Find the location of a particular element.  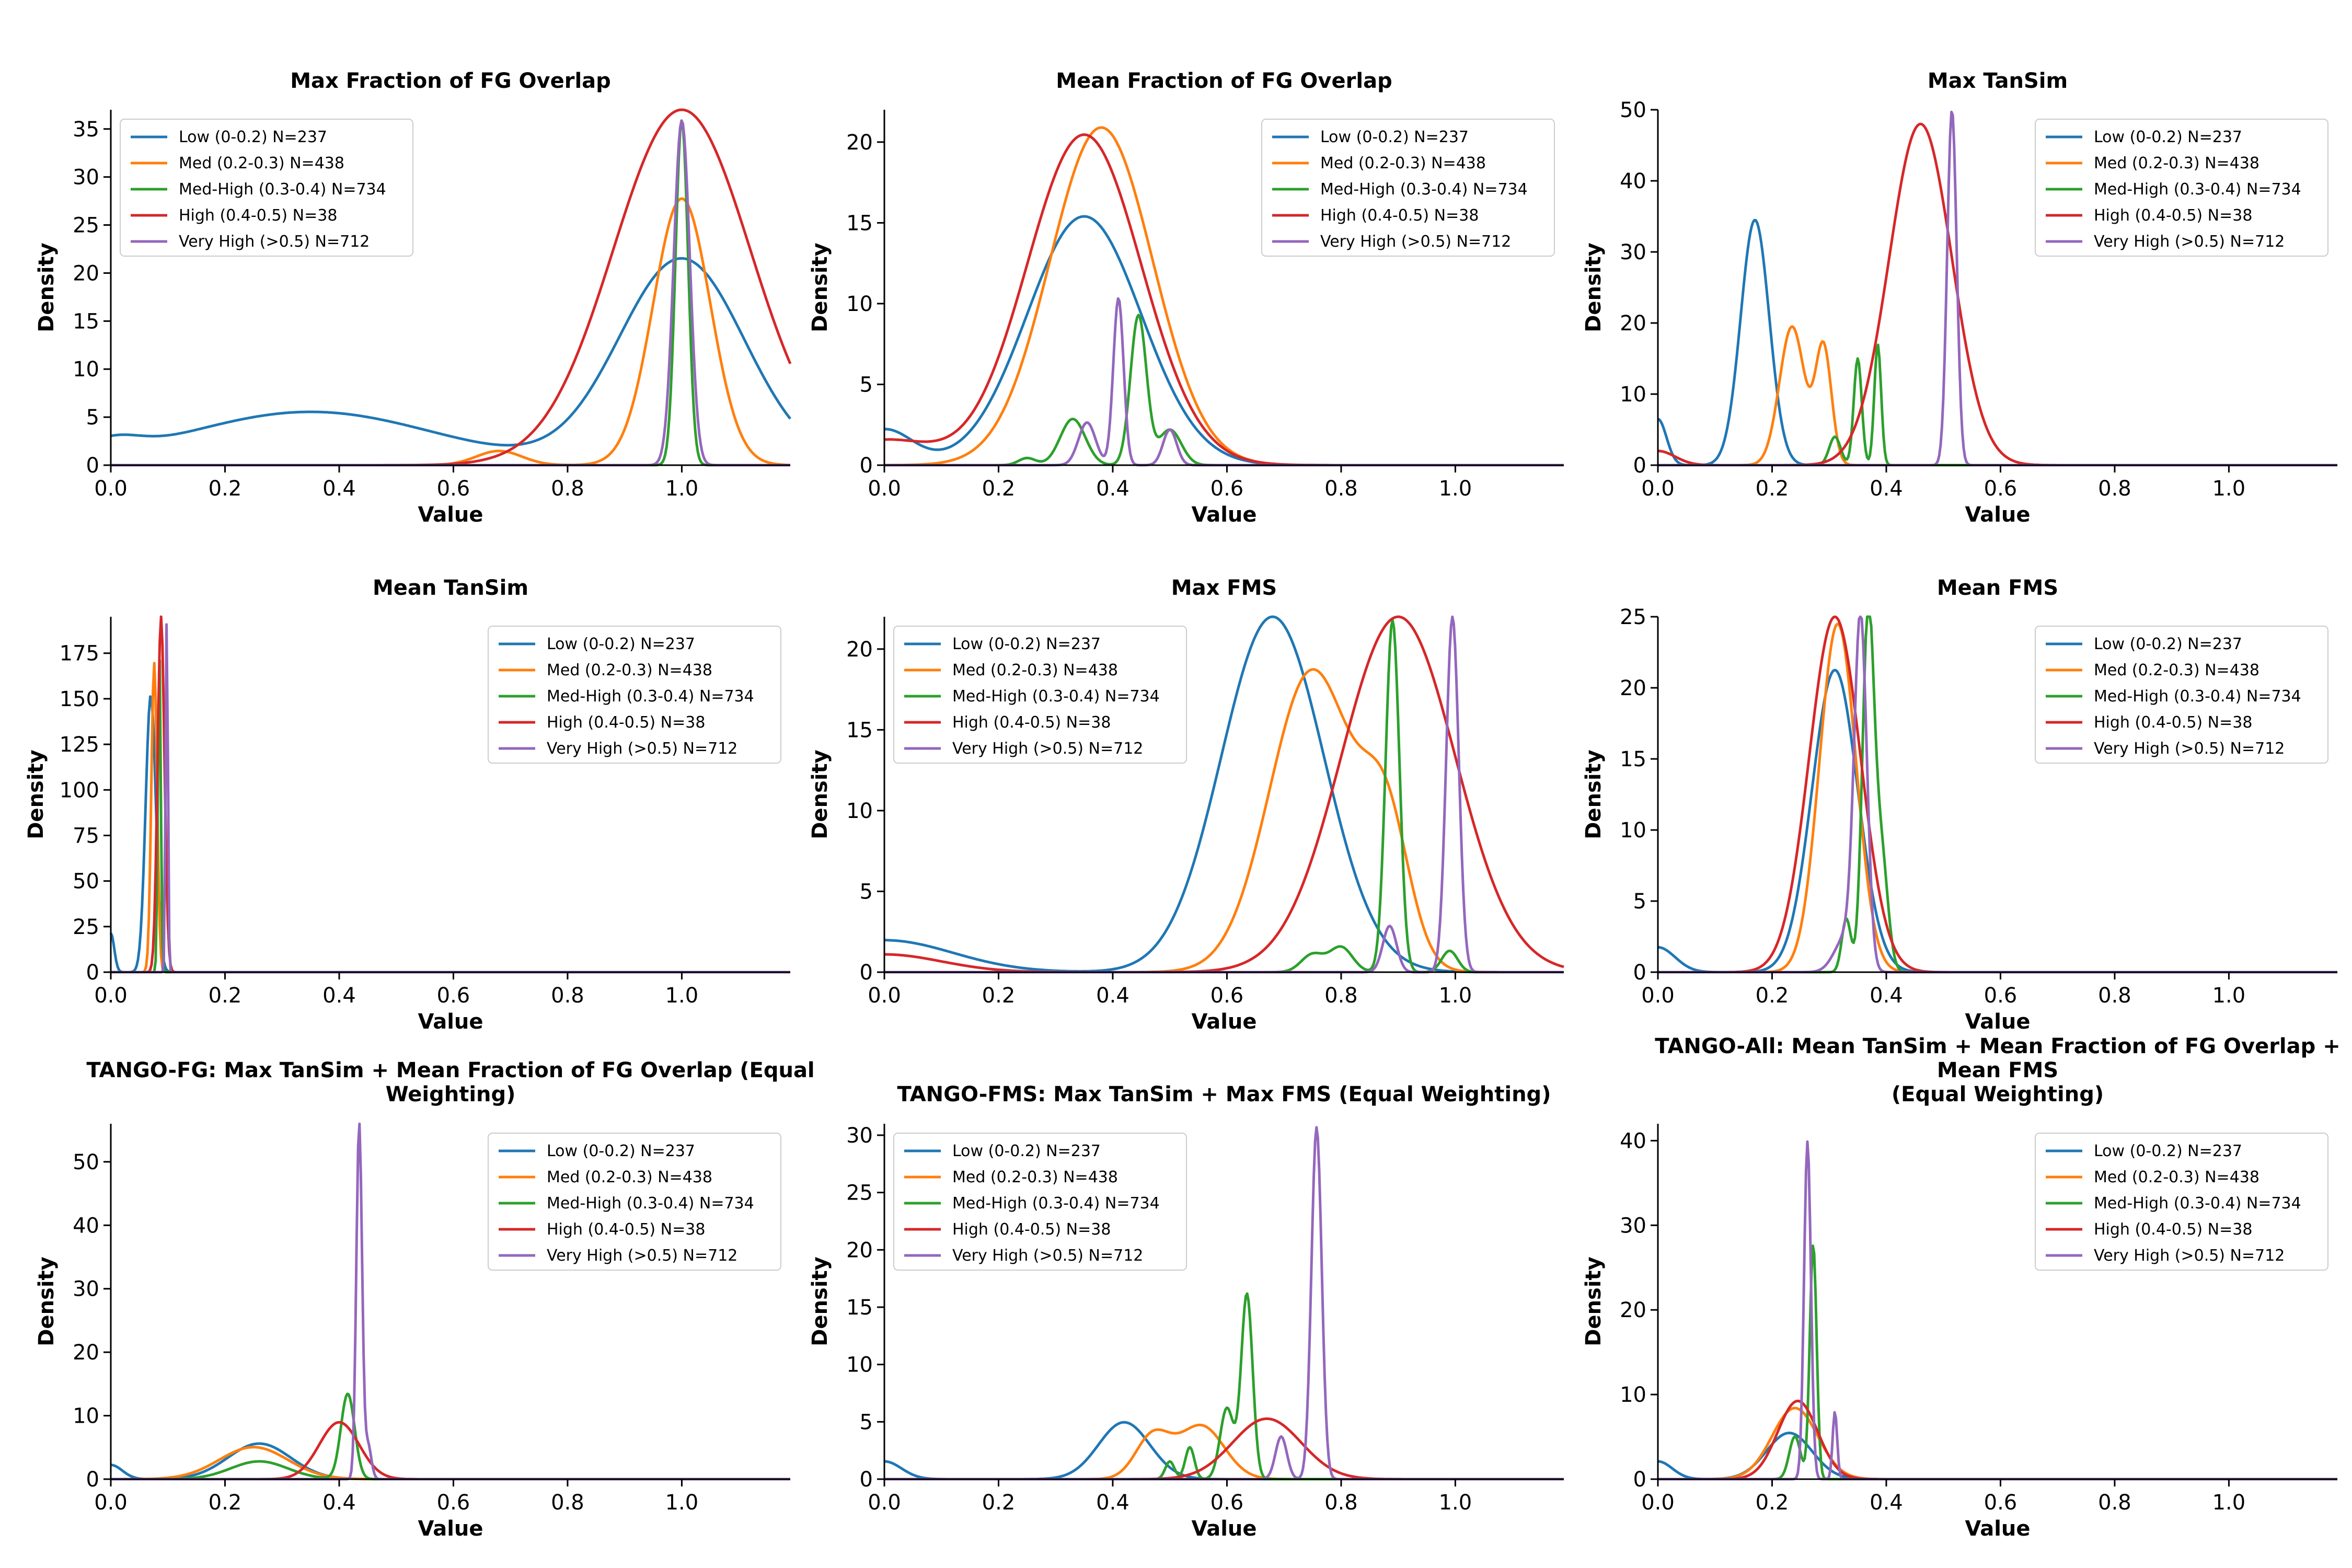

chart-title: Max Fraction of FG Overlap is located at coordinates (450, 81).